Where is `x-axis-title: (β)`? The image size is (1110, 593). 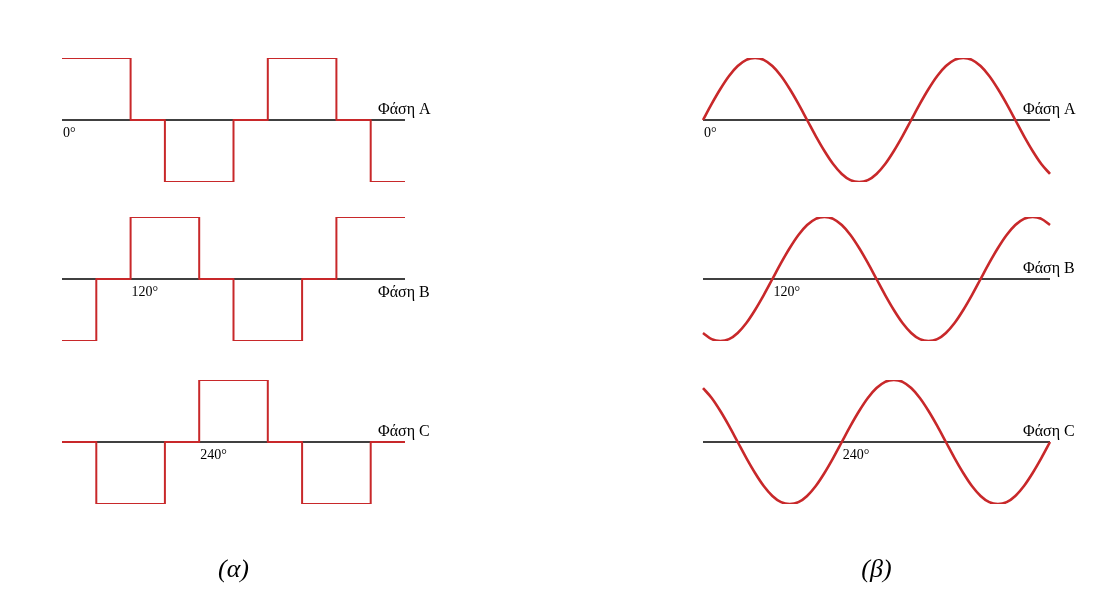
x-axis-title: (β) is located at coordinates (876, 569).